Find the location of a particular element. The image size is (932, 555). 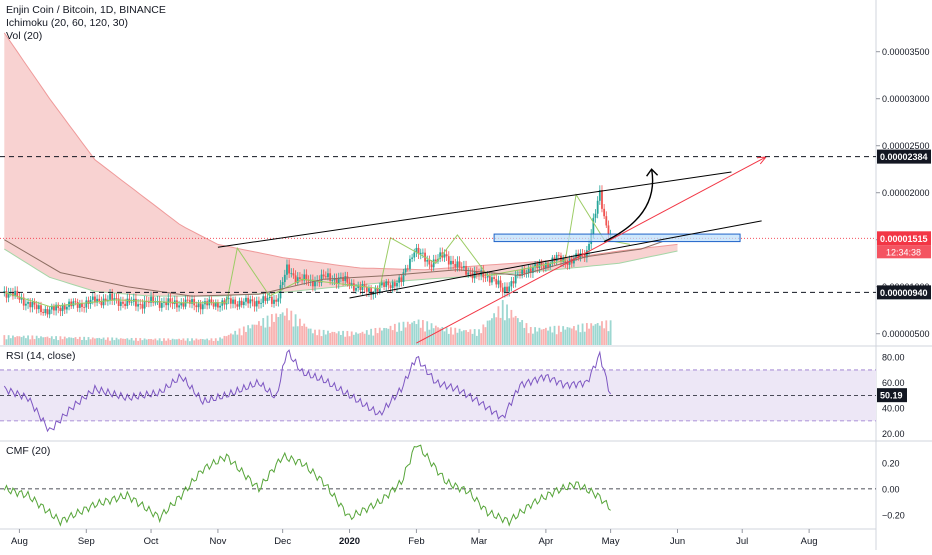

rsi-value-label: 50.19 is located at coordinates (891, 396).